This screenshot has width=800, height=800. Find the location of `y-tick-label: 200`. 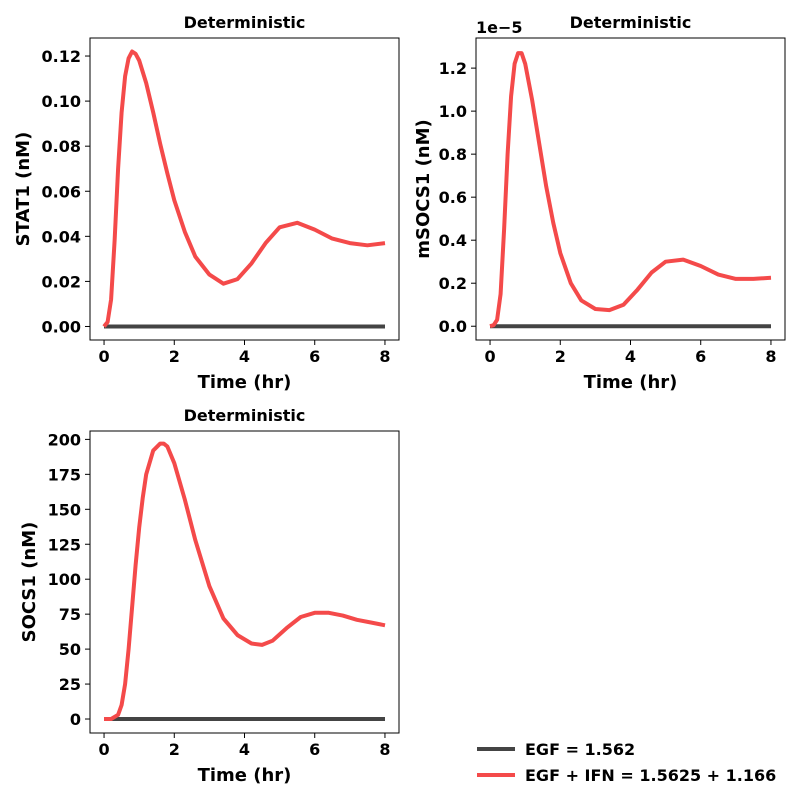

y-tick-label: 200 is located at coordinates (64, 439).